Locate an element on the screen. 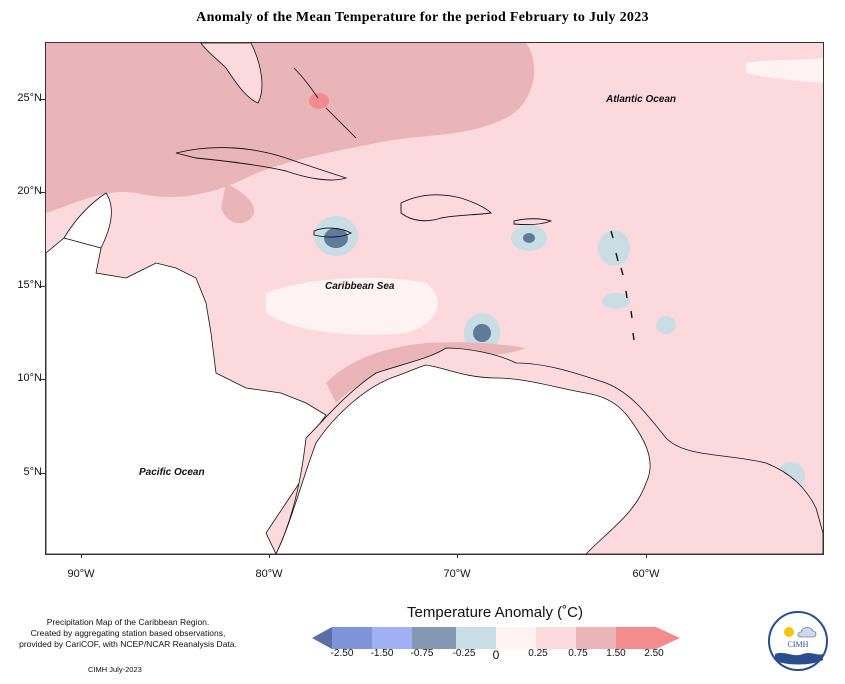  cimh-logo-icon: CIMH is located at coordinates (798, 641).